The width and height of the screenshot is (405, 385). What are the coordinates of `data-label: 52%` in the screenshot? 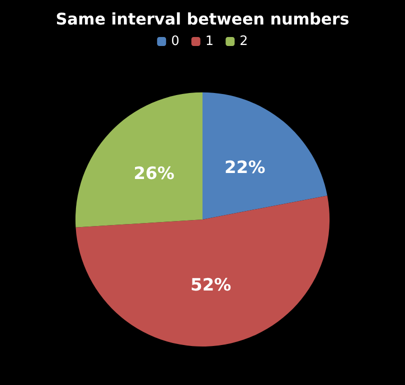 It's located at (211, 285).